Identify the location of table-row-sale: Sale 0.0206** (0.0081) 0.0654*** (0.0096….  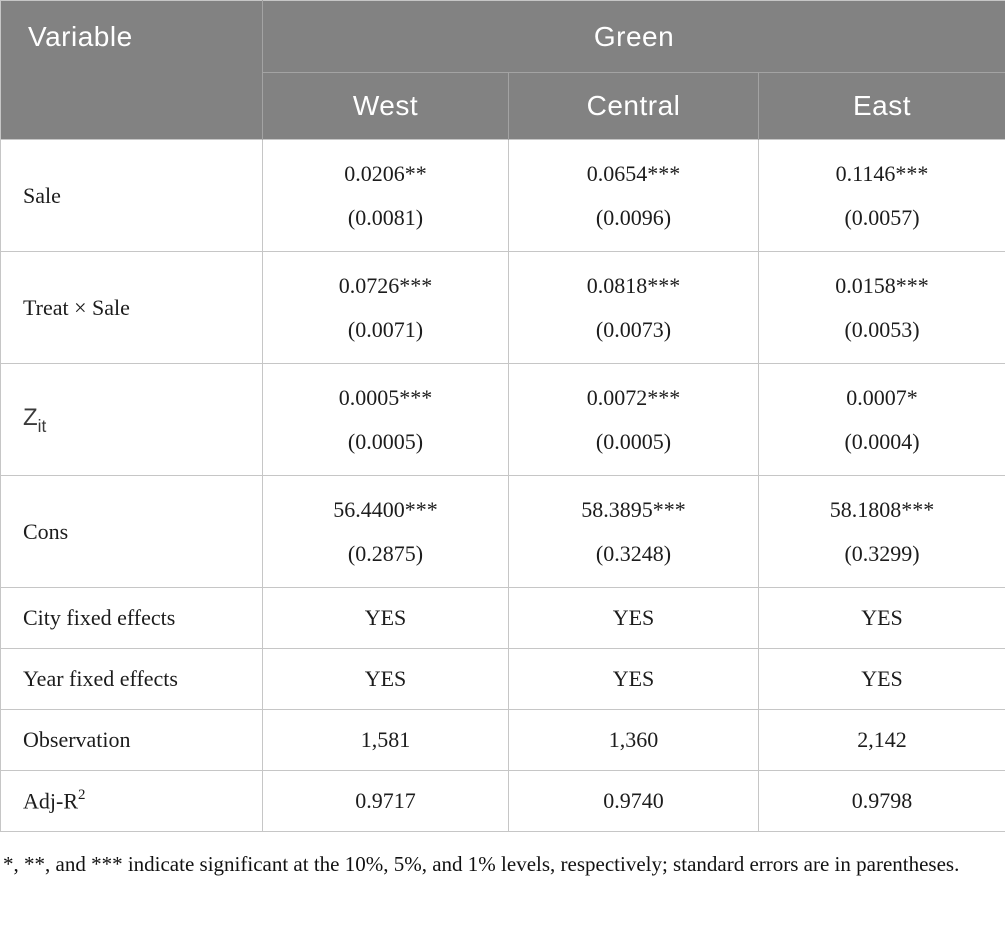
(502, 195).